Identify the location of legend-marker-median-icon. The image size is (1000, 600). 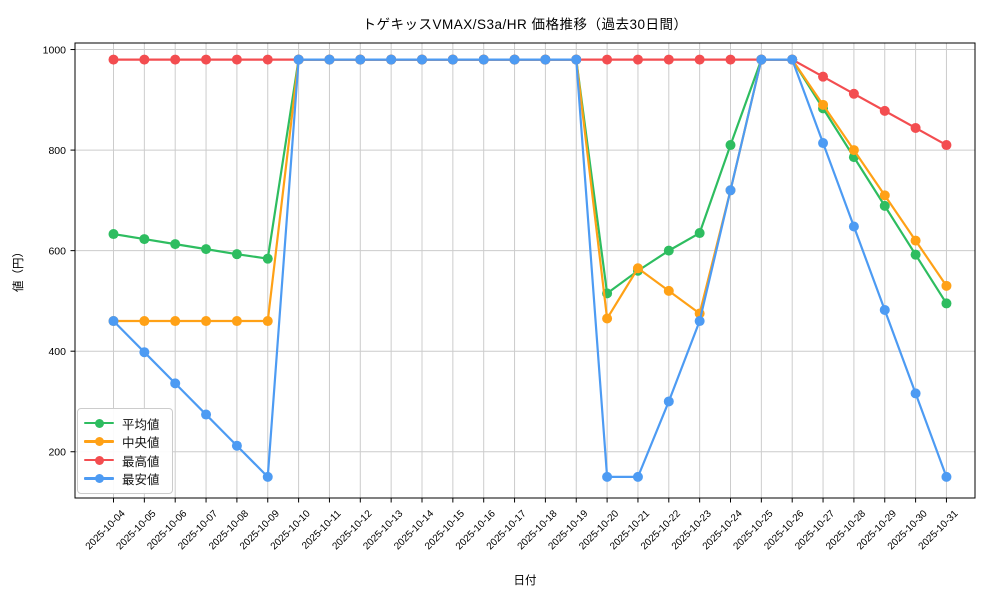
(99, 442).